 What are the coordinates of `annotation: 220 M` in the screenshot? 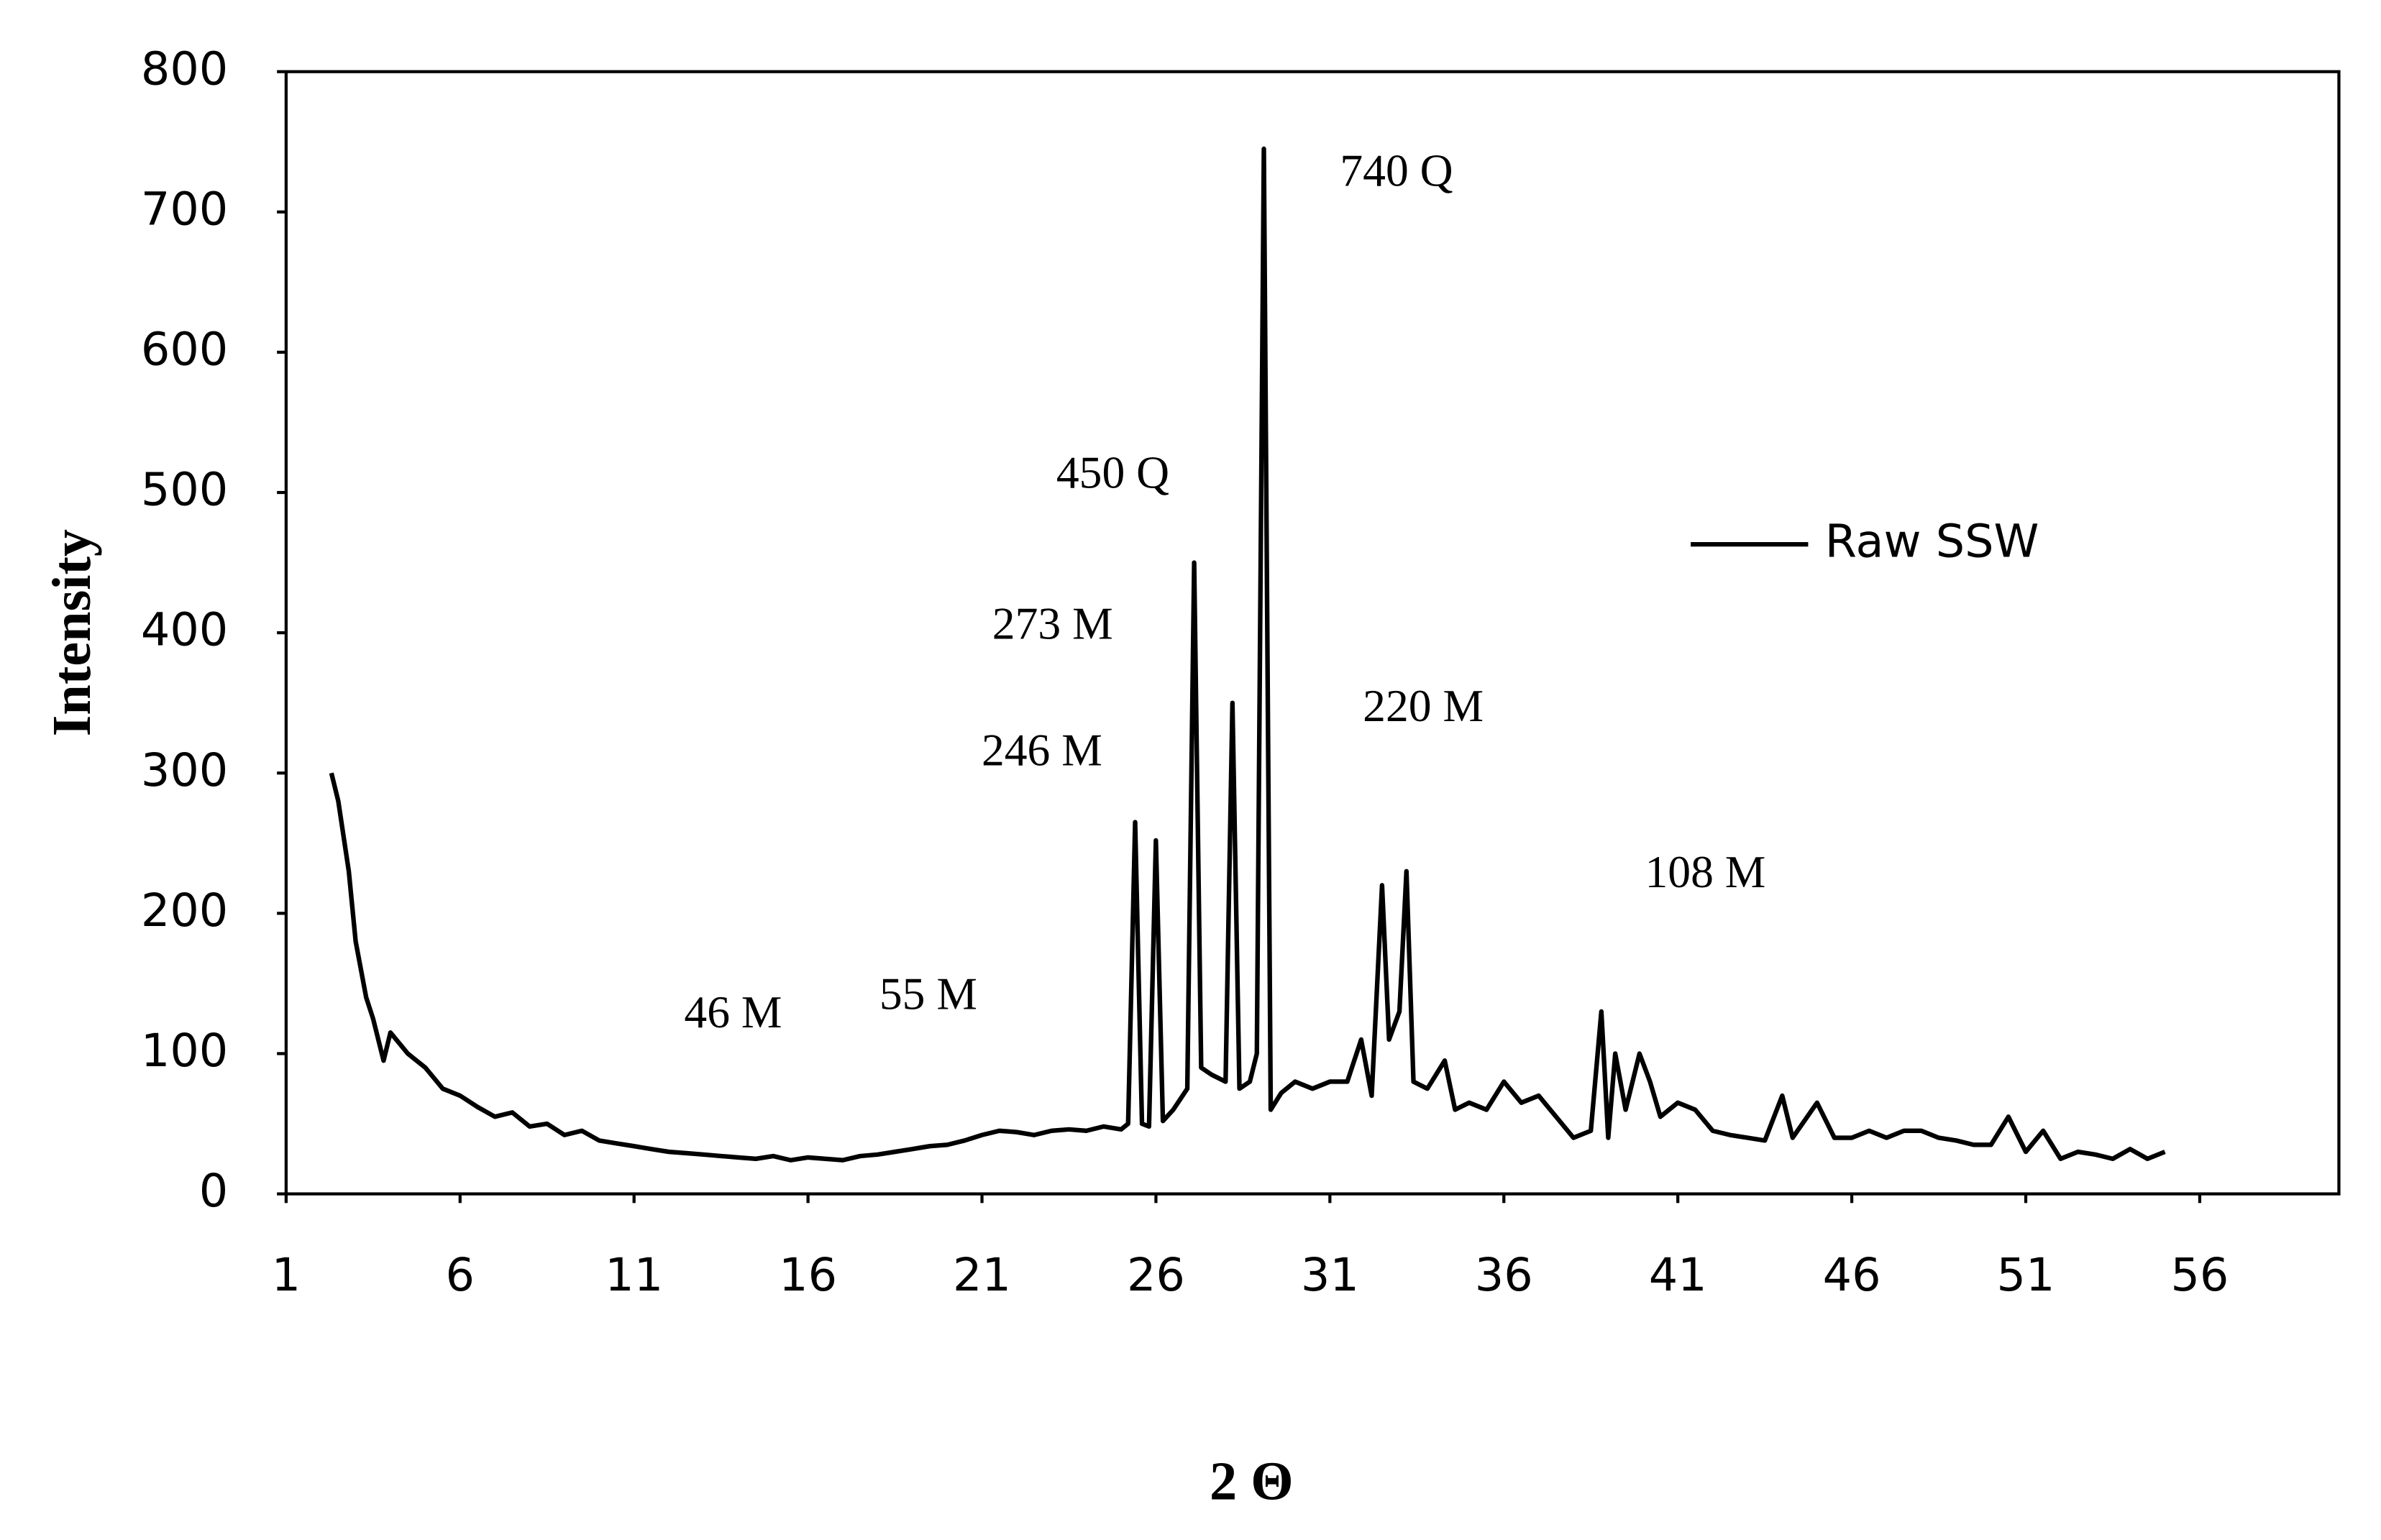 It's located at (1423, 705).